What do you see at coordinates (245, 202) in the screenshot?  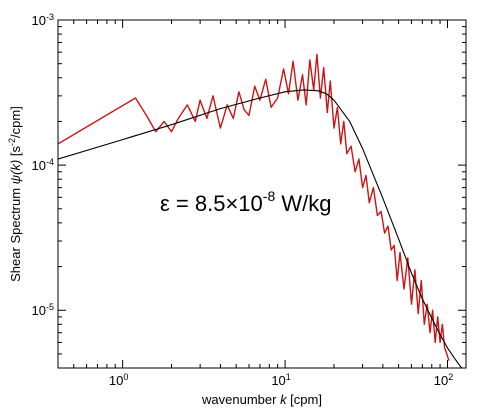 I see `dissipation-rate-annotation: ε = 8.5×10-8 W/kg` at bounding box center [245, 202].